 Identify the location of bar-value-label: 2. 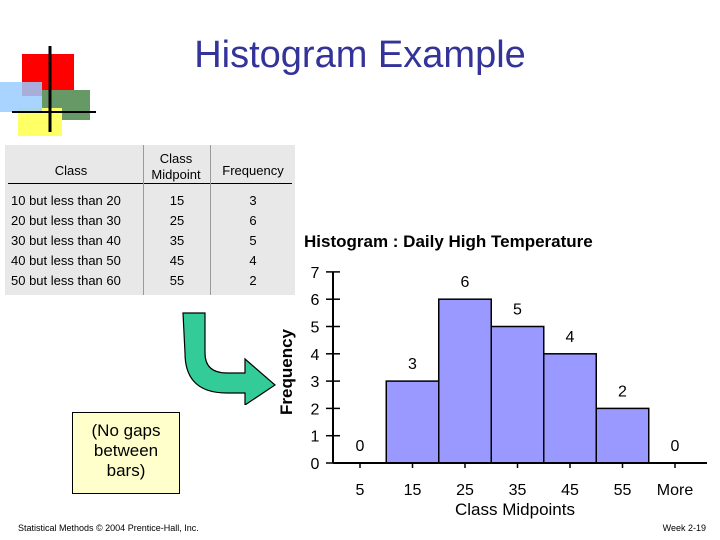
(622, 391).